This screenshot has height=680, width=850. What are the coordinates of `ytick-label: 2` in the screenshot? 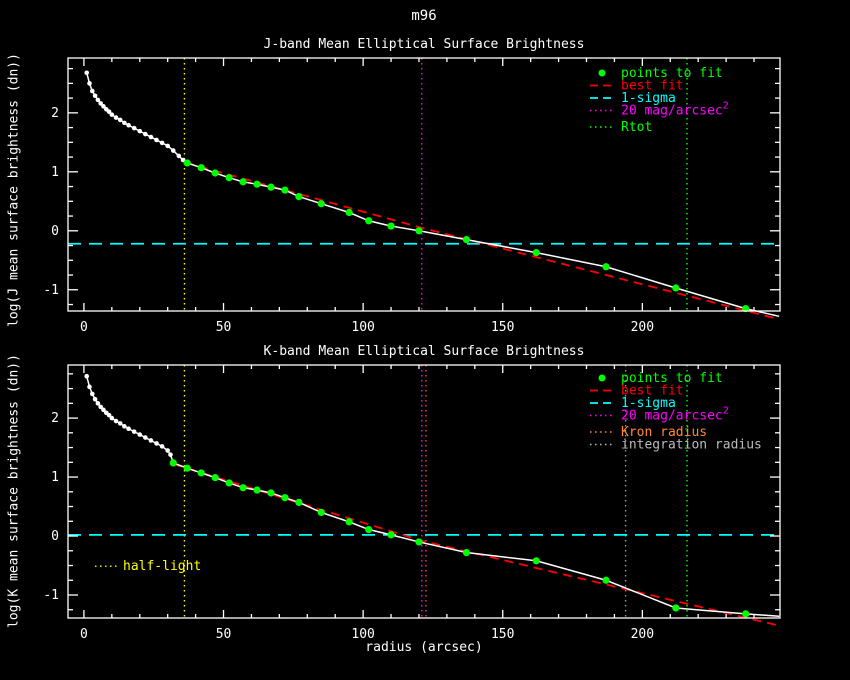 It's located at (55, 113).